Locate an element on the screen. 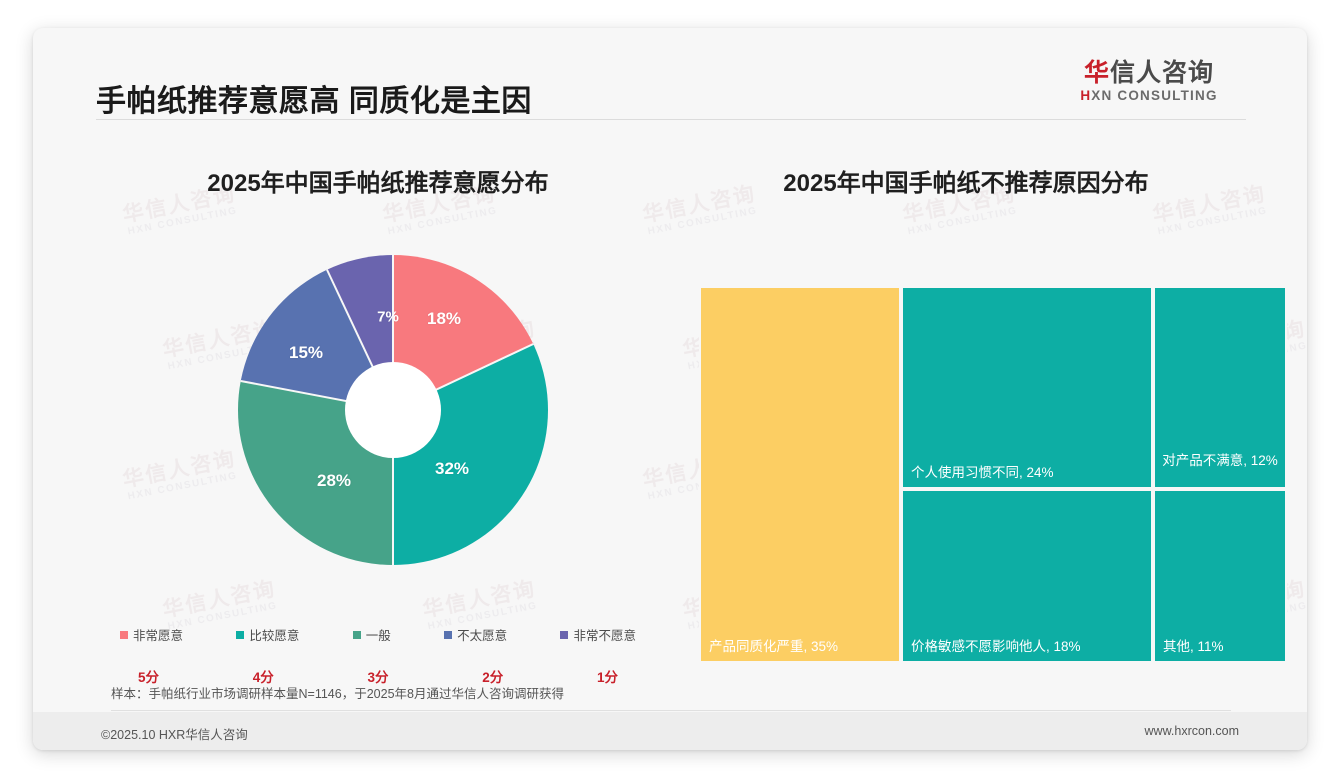 The image size is (1340, 780). legend-item: 一般 is located at coordinates (371, 634).